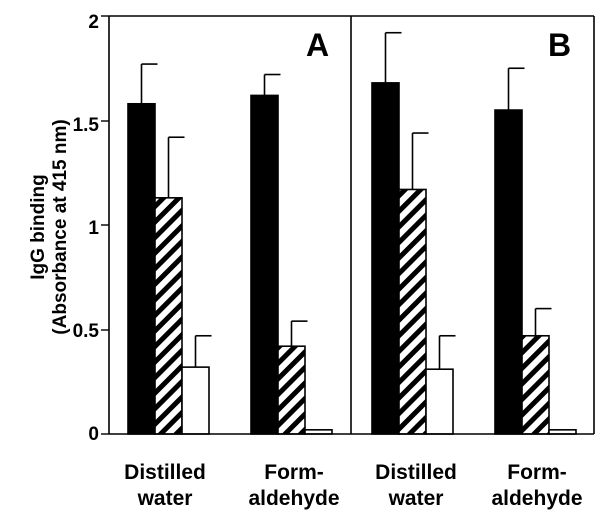 This screenshot has height=514, width=597. What do you see at coordinates (294, 472) in the screenshot?
I see `category-label-a-formaldehyde-line-1: Form-` at bounding box center [294, 472].